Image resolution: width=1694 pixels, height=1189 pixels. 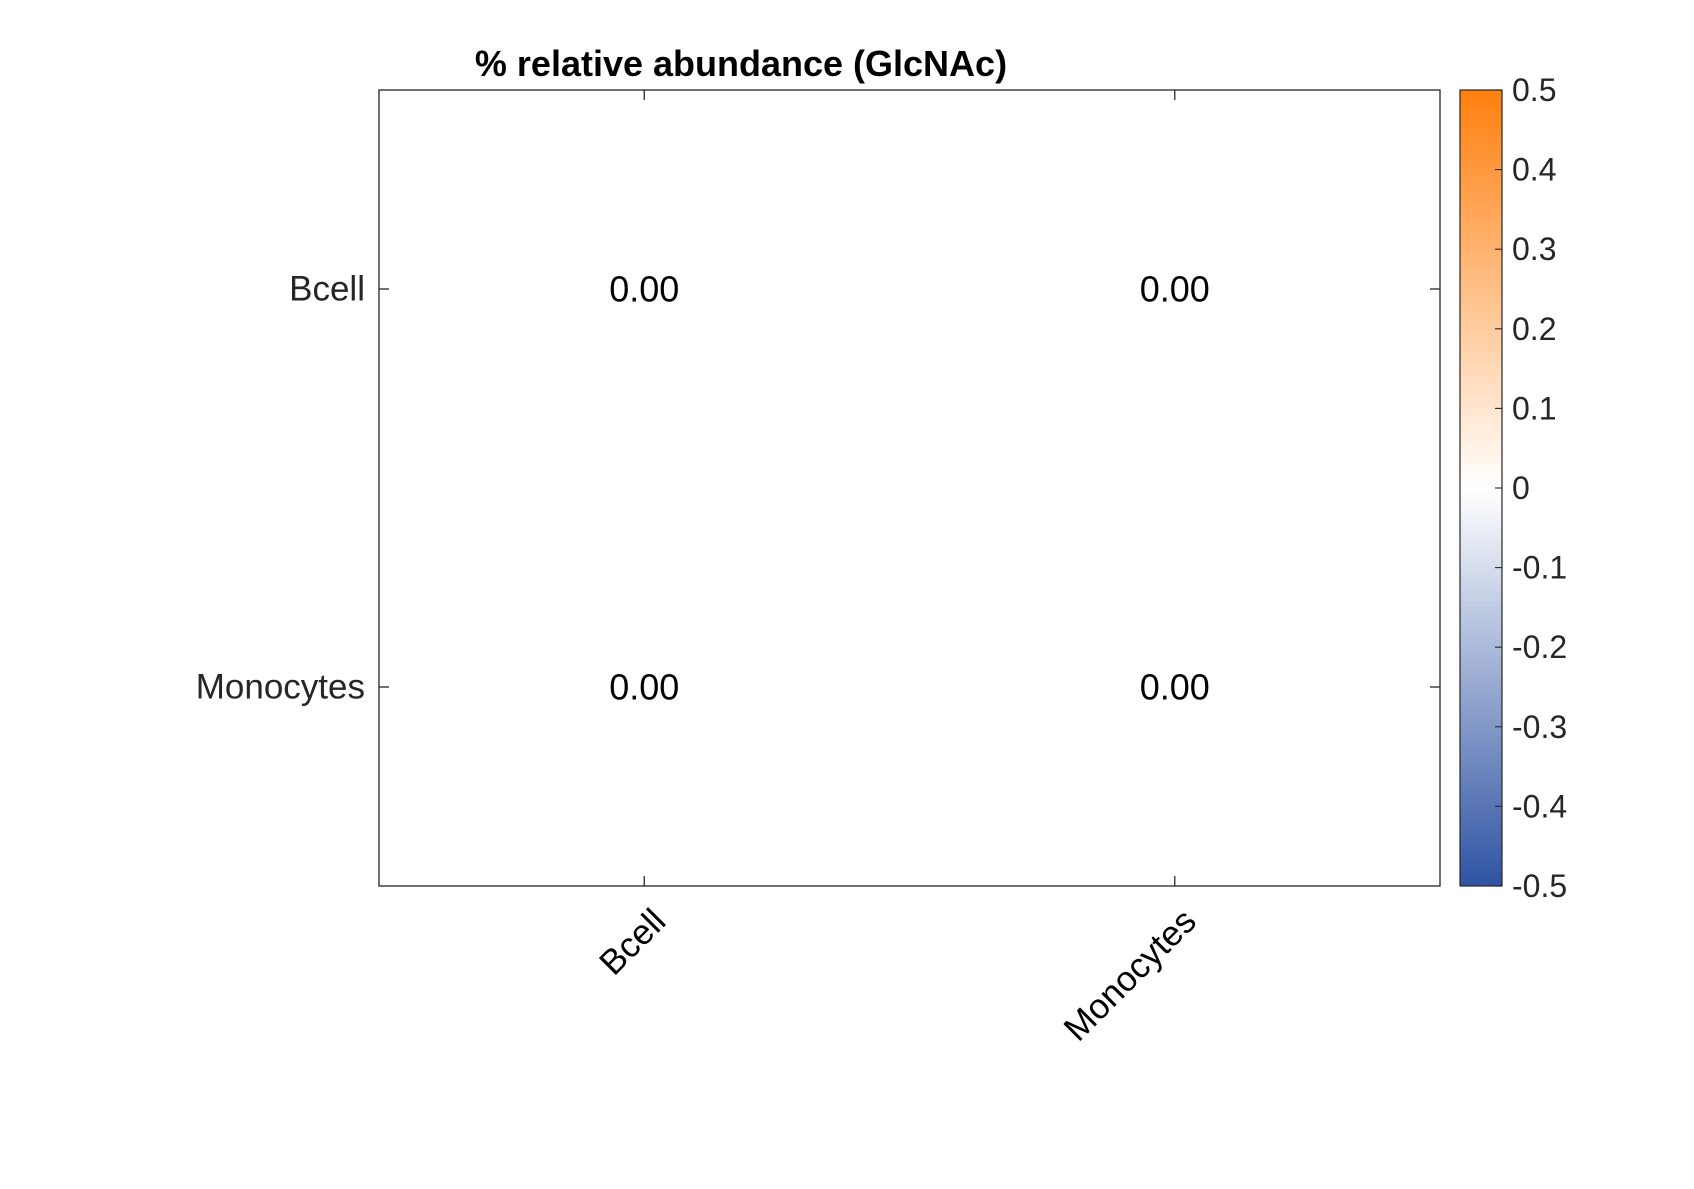 What do you see at coordinates (1534, 408) in the screenshot?
I see `colorbar-tick-label: 0.1` at bounding box center [1534, 408].